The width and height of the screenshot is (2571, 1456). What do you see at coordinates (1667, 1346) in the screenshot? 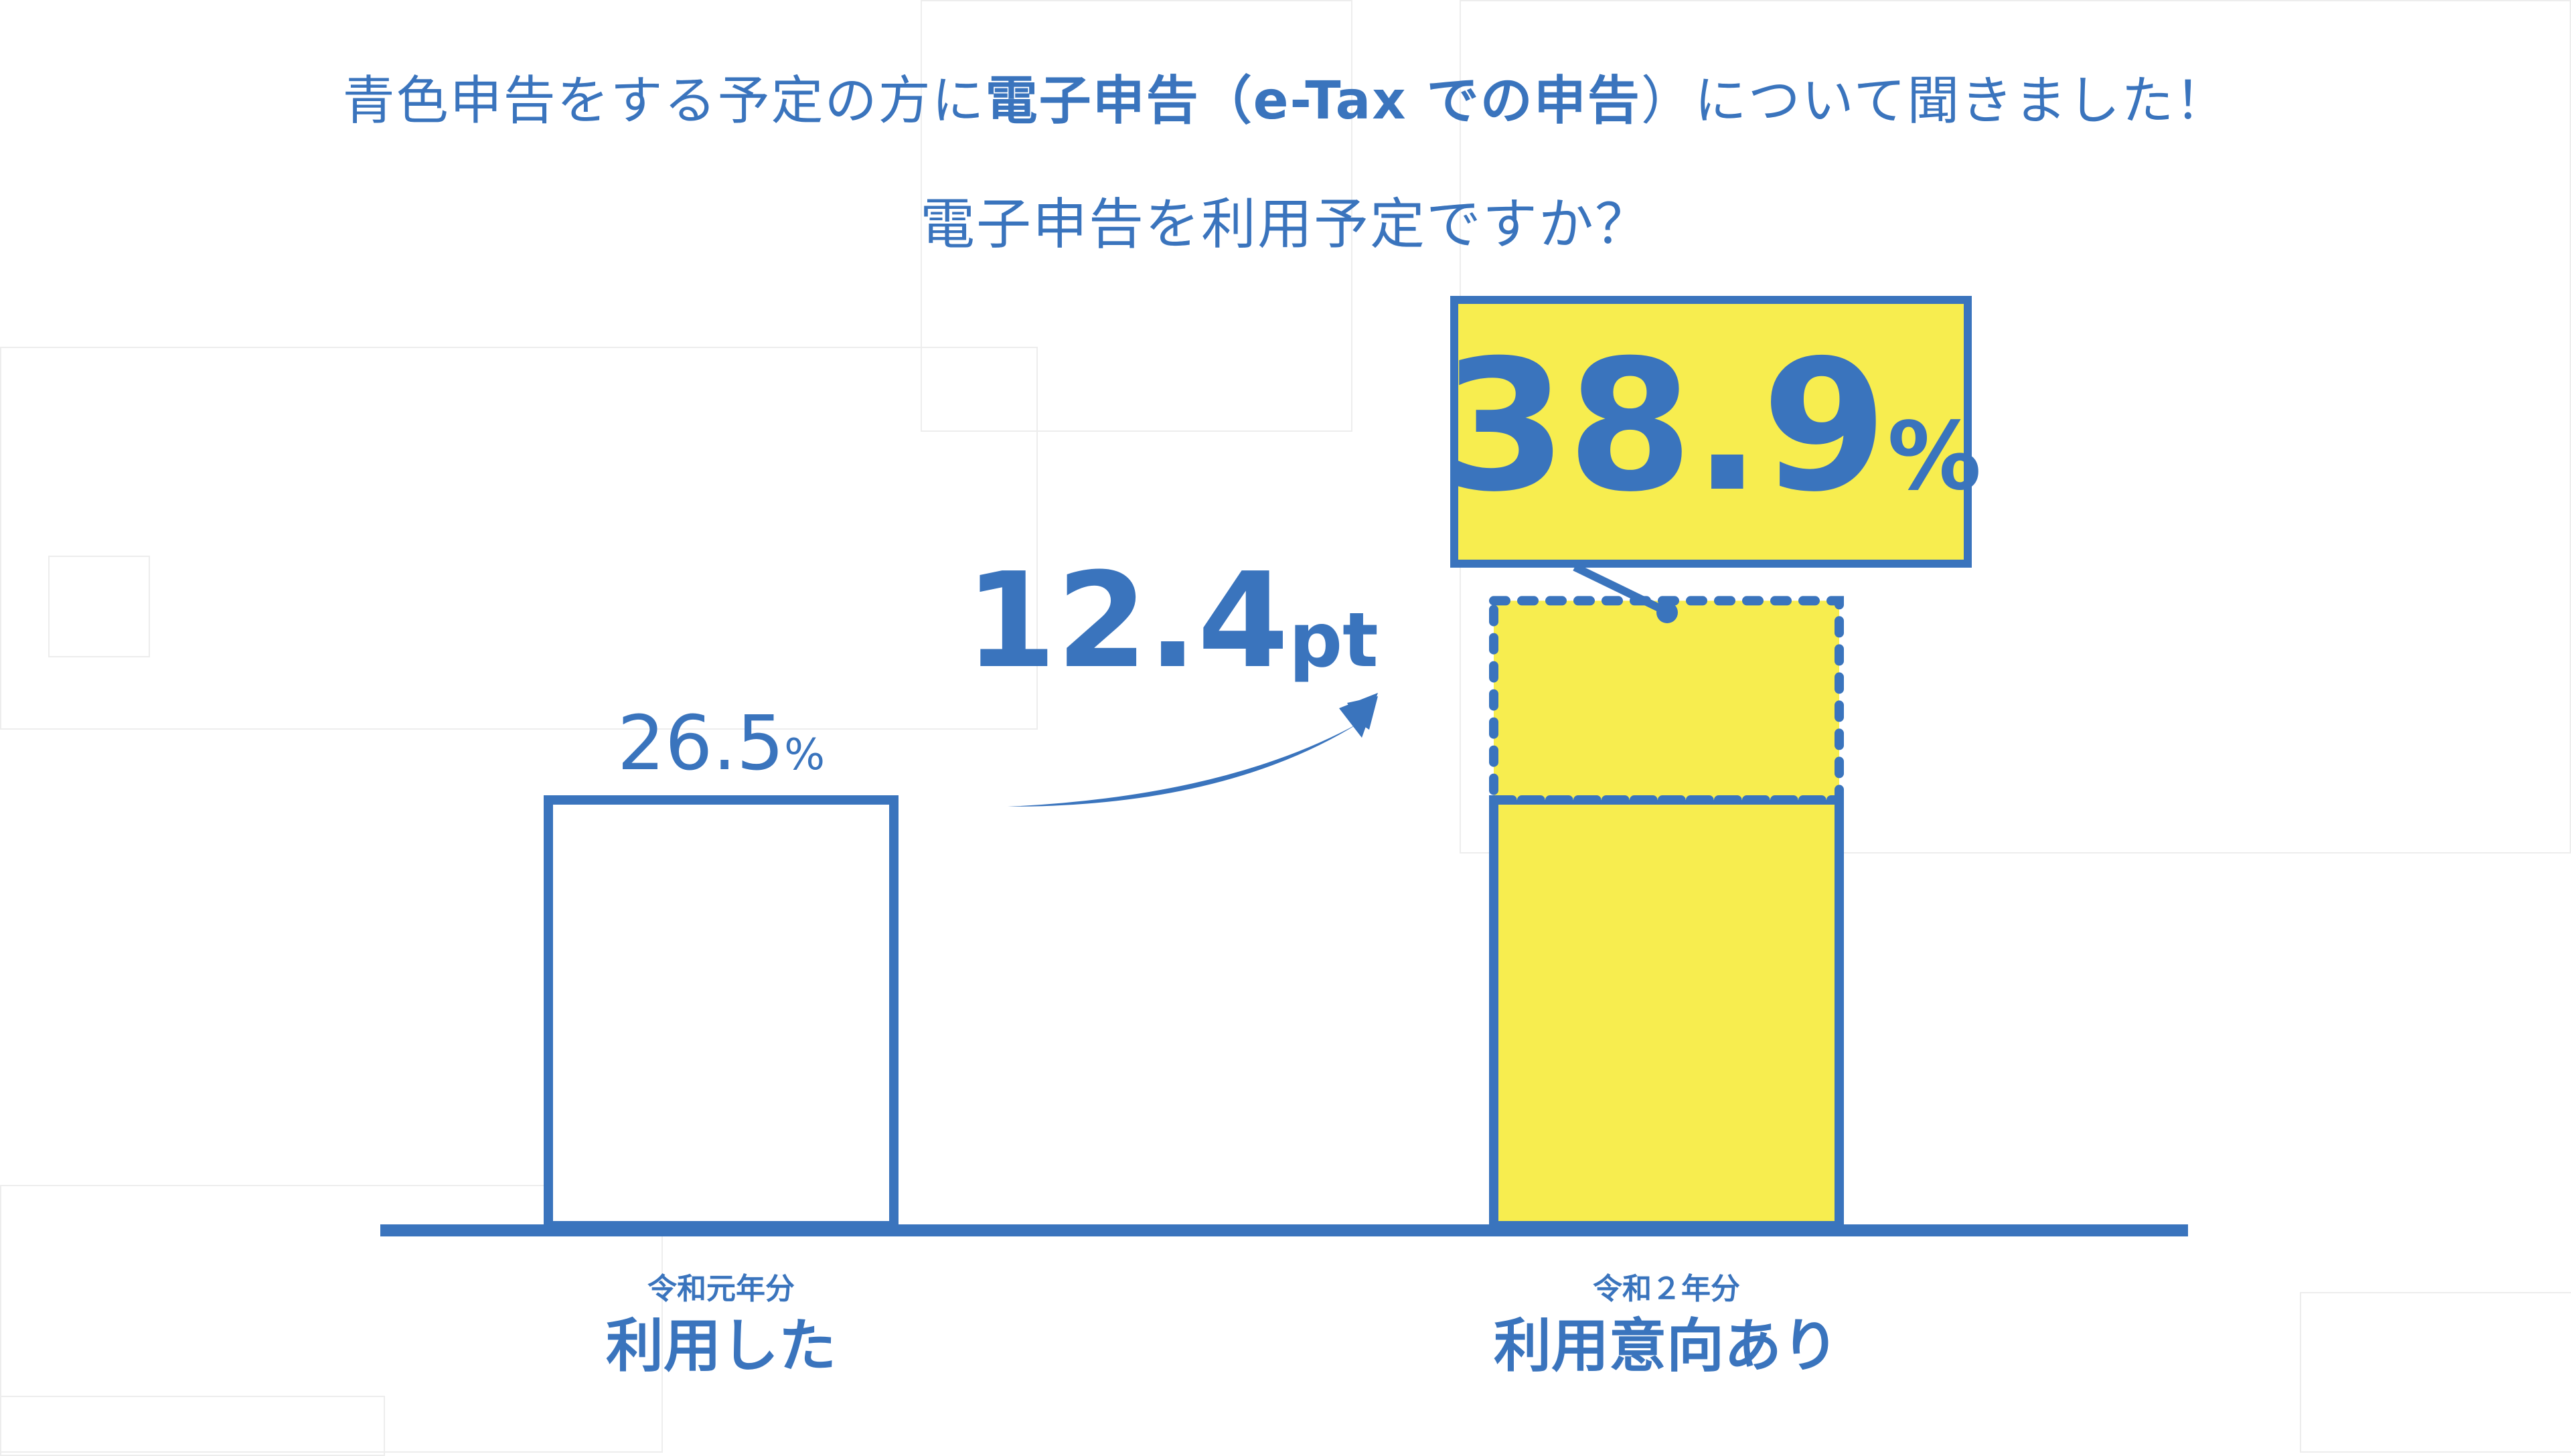
I see `category-label: 利用意向あり` at bounding box center [1667, 1346].